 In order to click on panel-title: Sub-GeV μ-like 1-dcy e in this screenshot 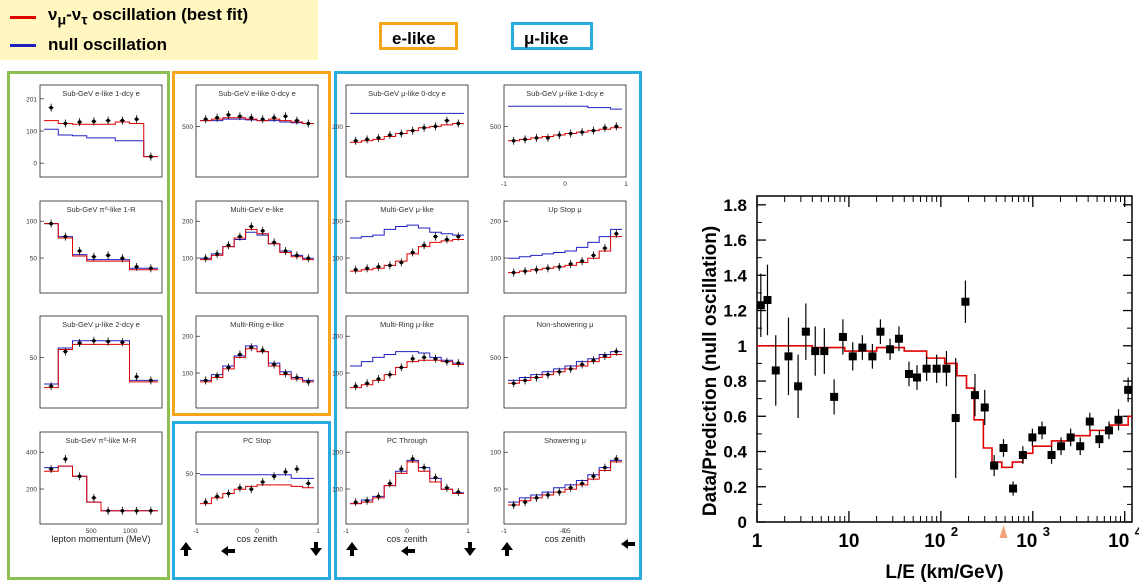, I will do `click(565, 93)`.